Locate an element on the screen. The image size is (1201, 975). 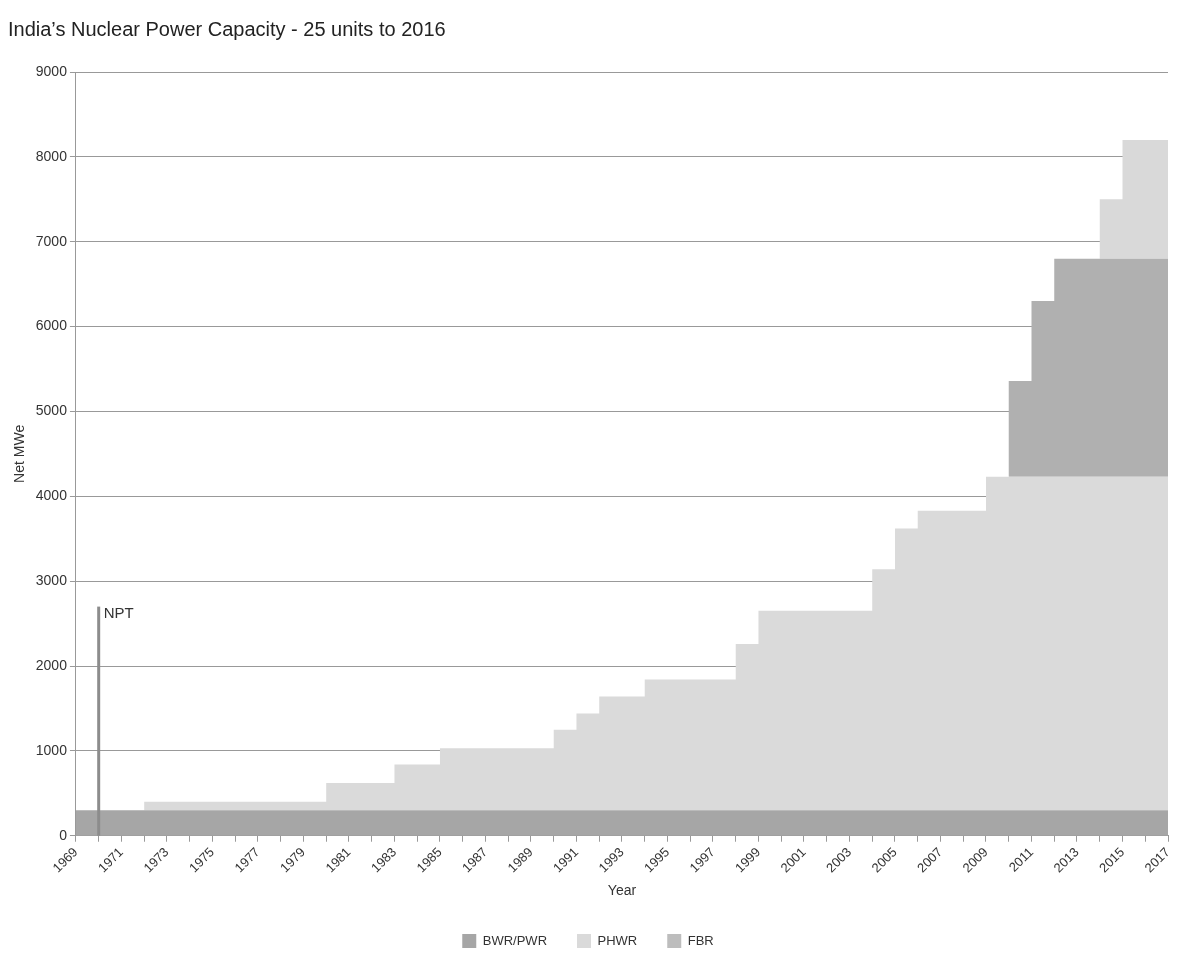
y-tick-label: 4000 is located at coordinates (51, 495).